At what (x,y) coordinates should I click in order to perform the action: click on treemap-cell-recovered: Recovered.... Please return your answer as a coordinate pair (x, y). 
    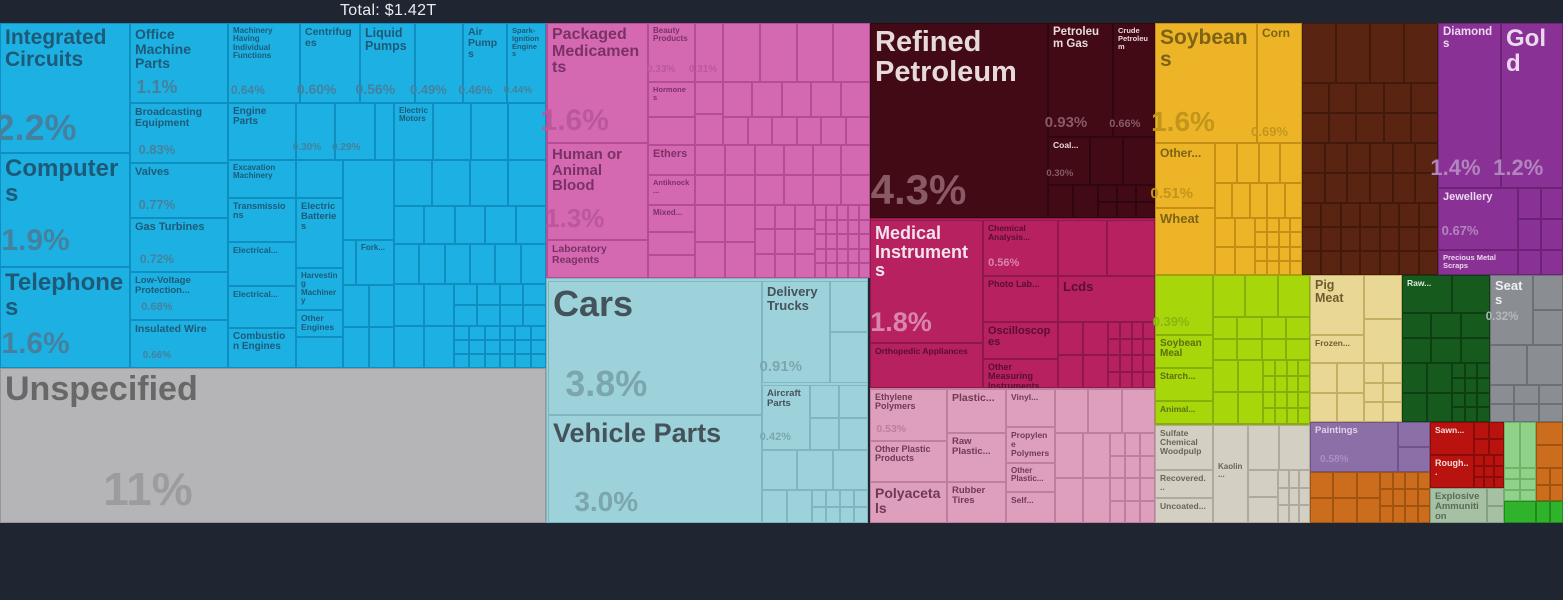
    Looking at the image, I should click on (1184, 484).